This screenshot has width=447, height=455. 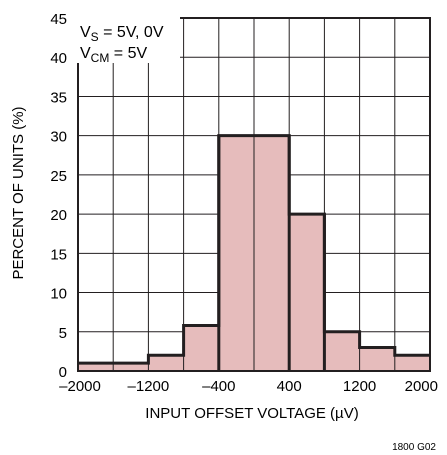 What do you see at coordinates (58, 294) in the screenshot?
I see `y-tick-label: 10` at bounding box center [58, 294].